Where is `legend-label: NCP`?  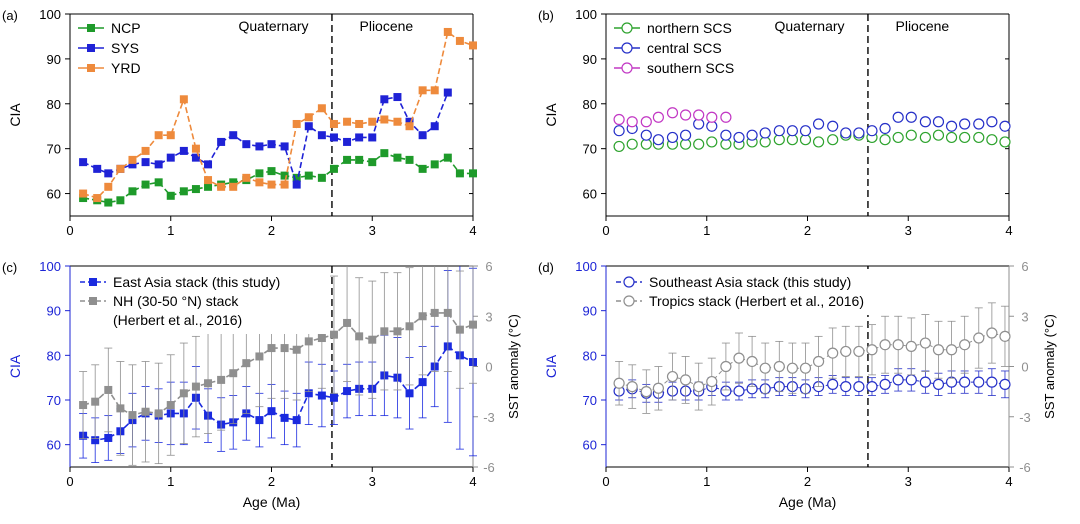 legend-label: NCP is located at coordinates (126, 28).